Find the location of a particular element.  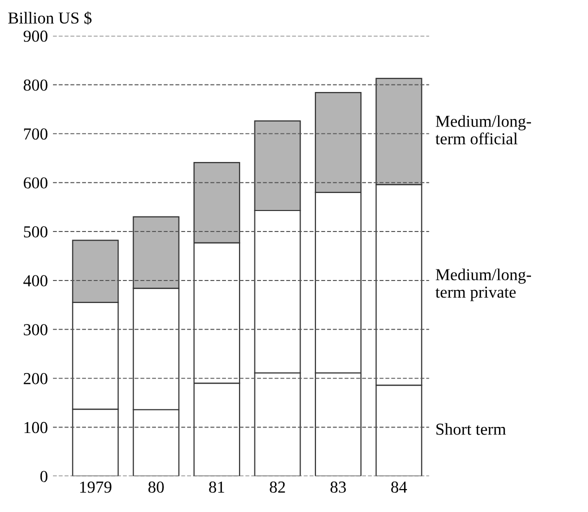

y-tick-label: 0 is located at coordinates (44, 476).